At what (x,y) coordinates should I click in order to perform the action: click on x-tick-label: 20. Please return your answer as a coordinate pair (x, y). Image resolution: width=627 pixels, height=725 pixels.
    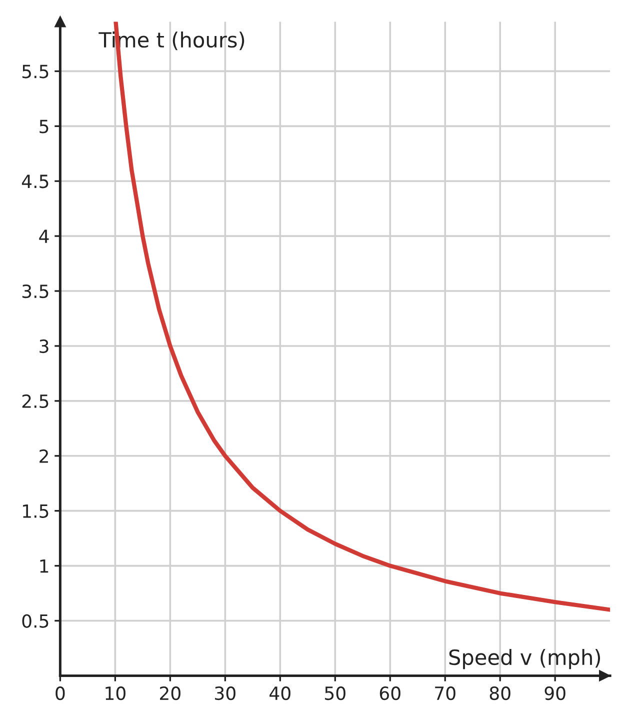
    Looking at the image, I should click on (170, 693).